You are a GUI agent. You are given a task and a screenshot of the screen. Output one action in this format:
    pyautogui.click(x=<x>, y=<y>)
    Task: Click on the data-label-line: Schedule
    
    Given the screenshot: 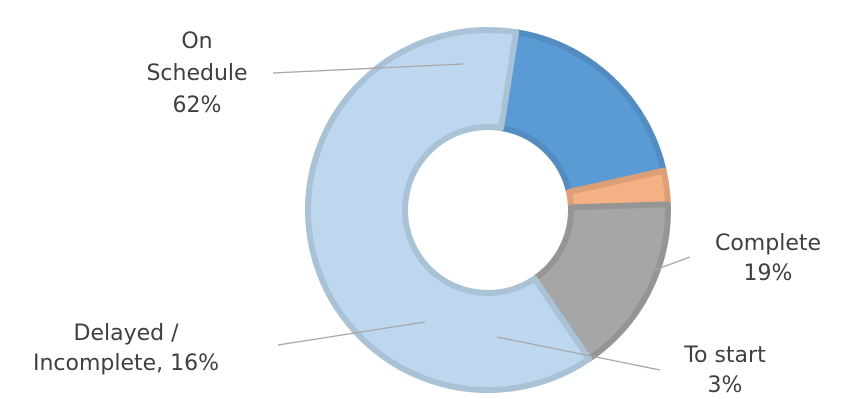 What is the action you would take?
    pyautogui.click(x=196, y=73)
    